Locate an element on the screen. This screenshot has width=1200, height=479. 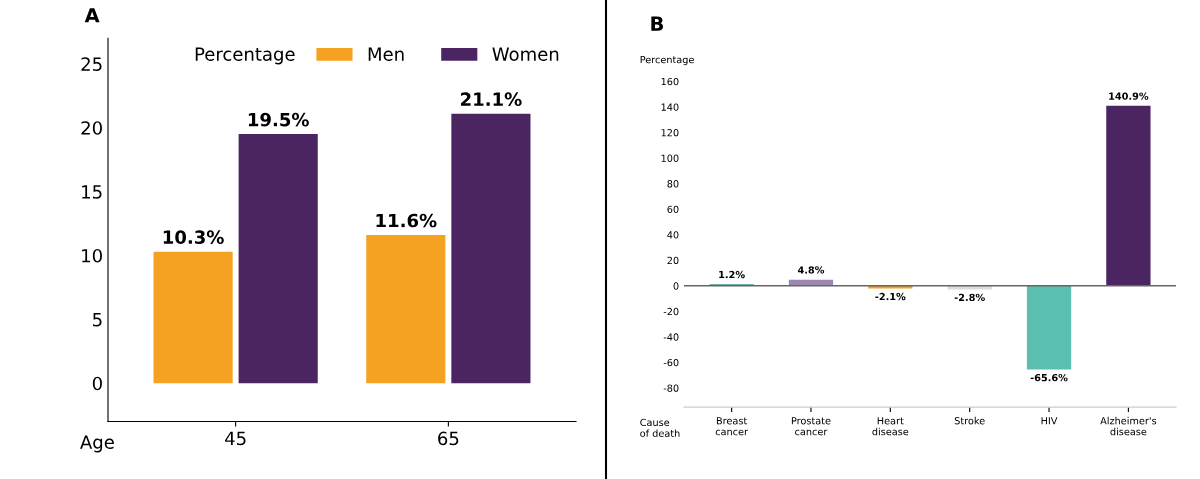
data-label: 11.6% is located at coordinates (406, 220).